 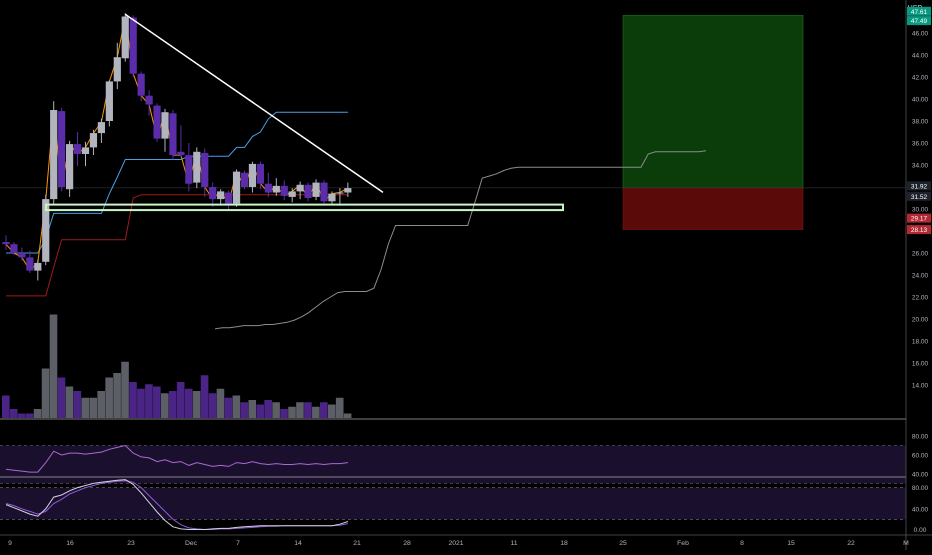 What do you see at coordinates (742, 543) in the screenshot?
I see `time-tick-label: 8` at bounding box center [742, 543].